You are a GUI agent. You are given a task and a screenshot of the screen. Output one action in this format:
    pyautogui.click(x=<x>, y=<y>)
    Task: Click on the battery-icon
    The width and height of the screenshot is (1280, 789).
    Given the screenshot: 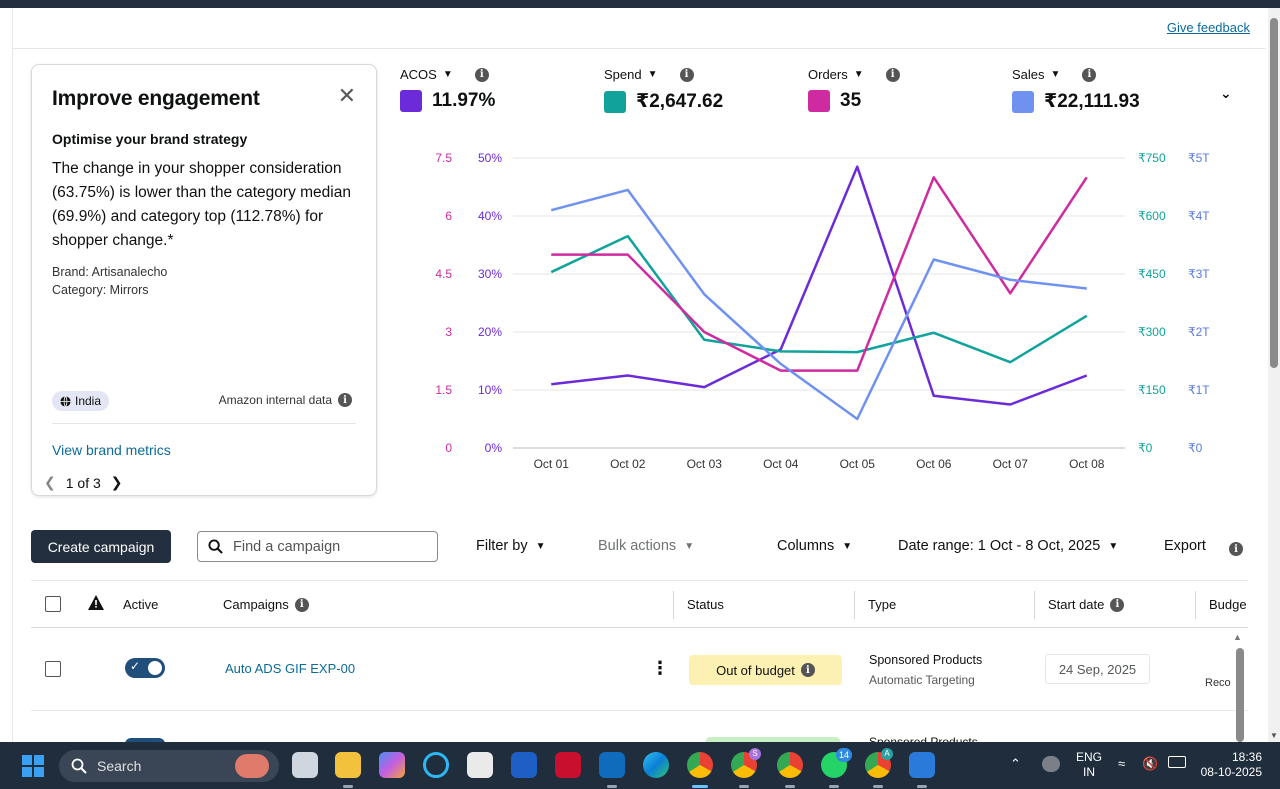 What is the action you would take?
    pyautogui.click(x=1177, y=762)
    